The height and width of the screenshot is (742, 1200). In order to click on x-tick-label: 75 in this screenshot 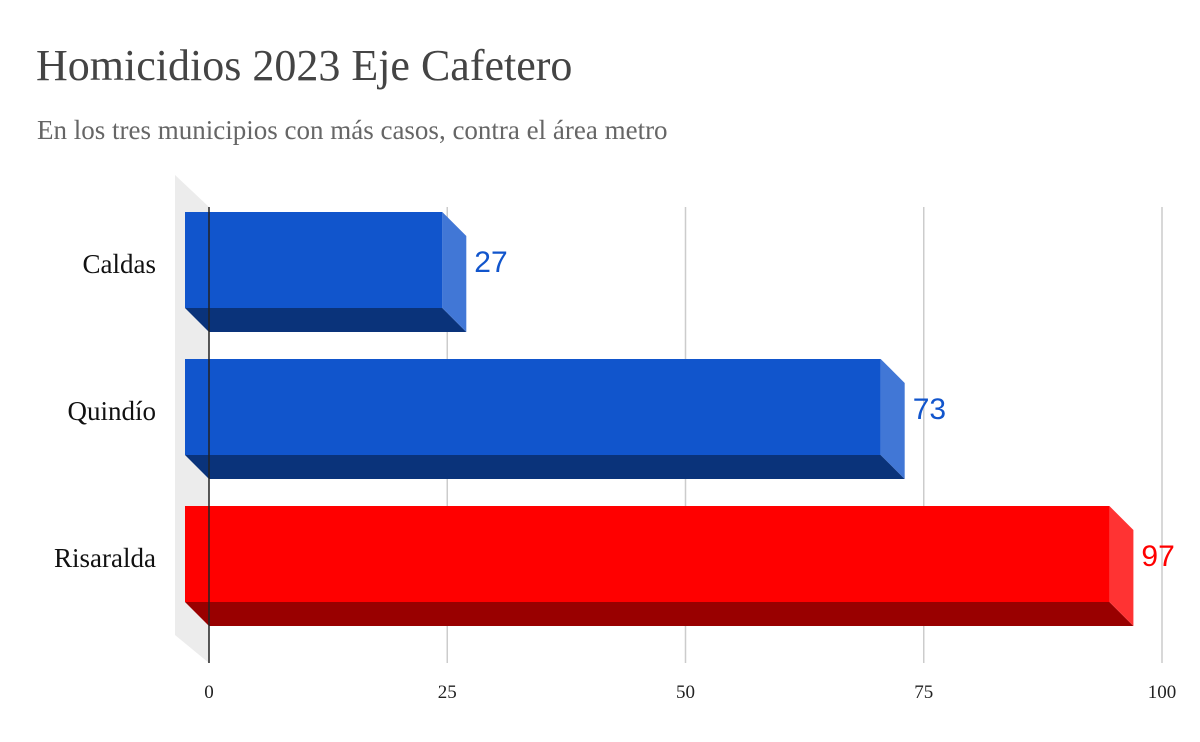, I will do `click(923, 692)`.